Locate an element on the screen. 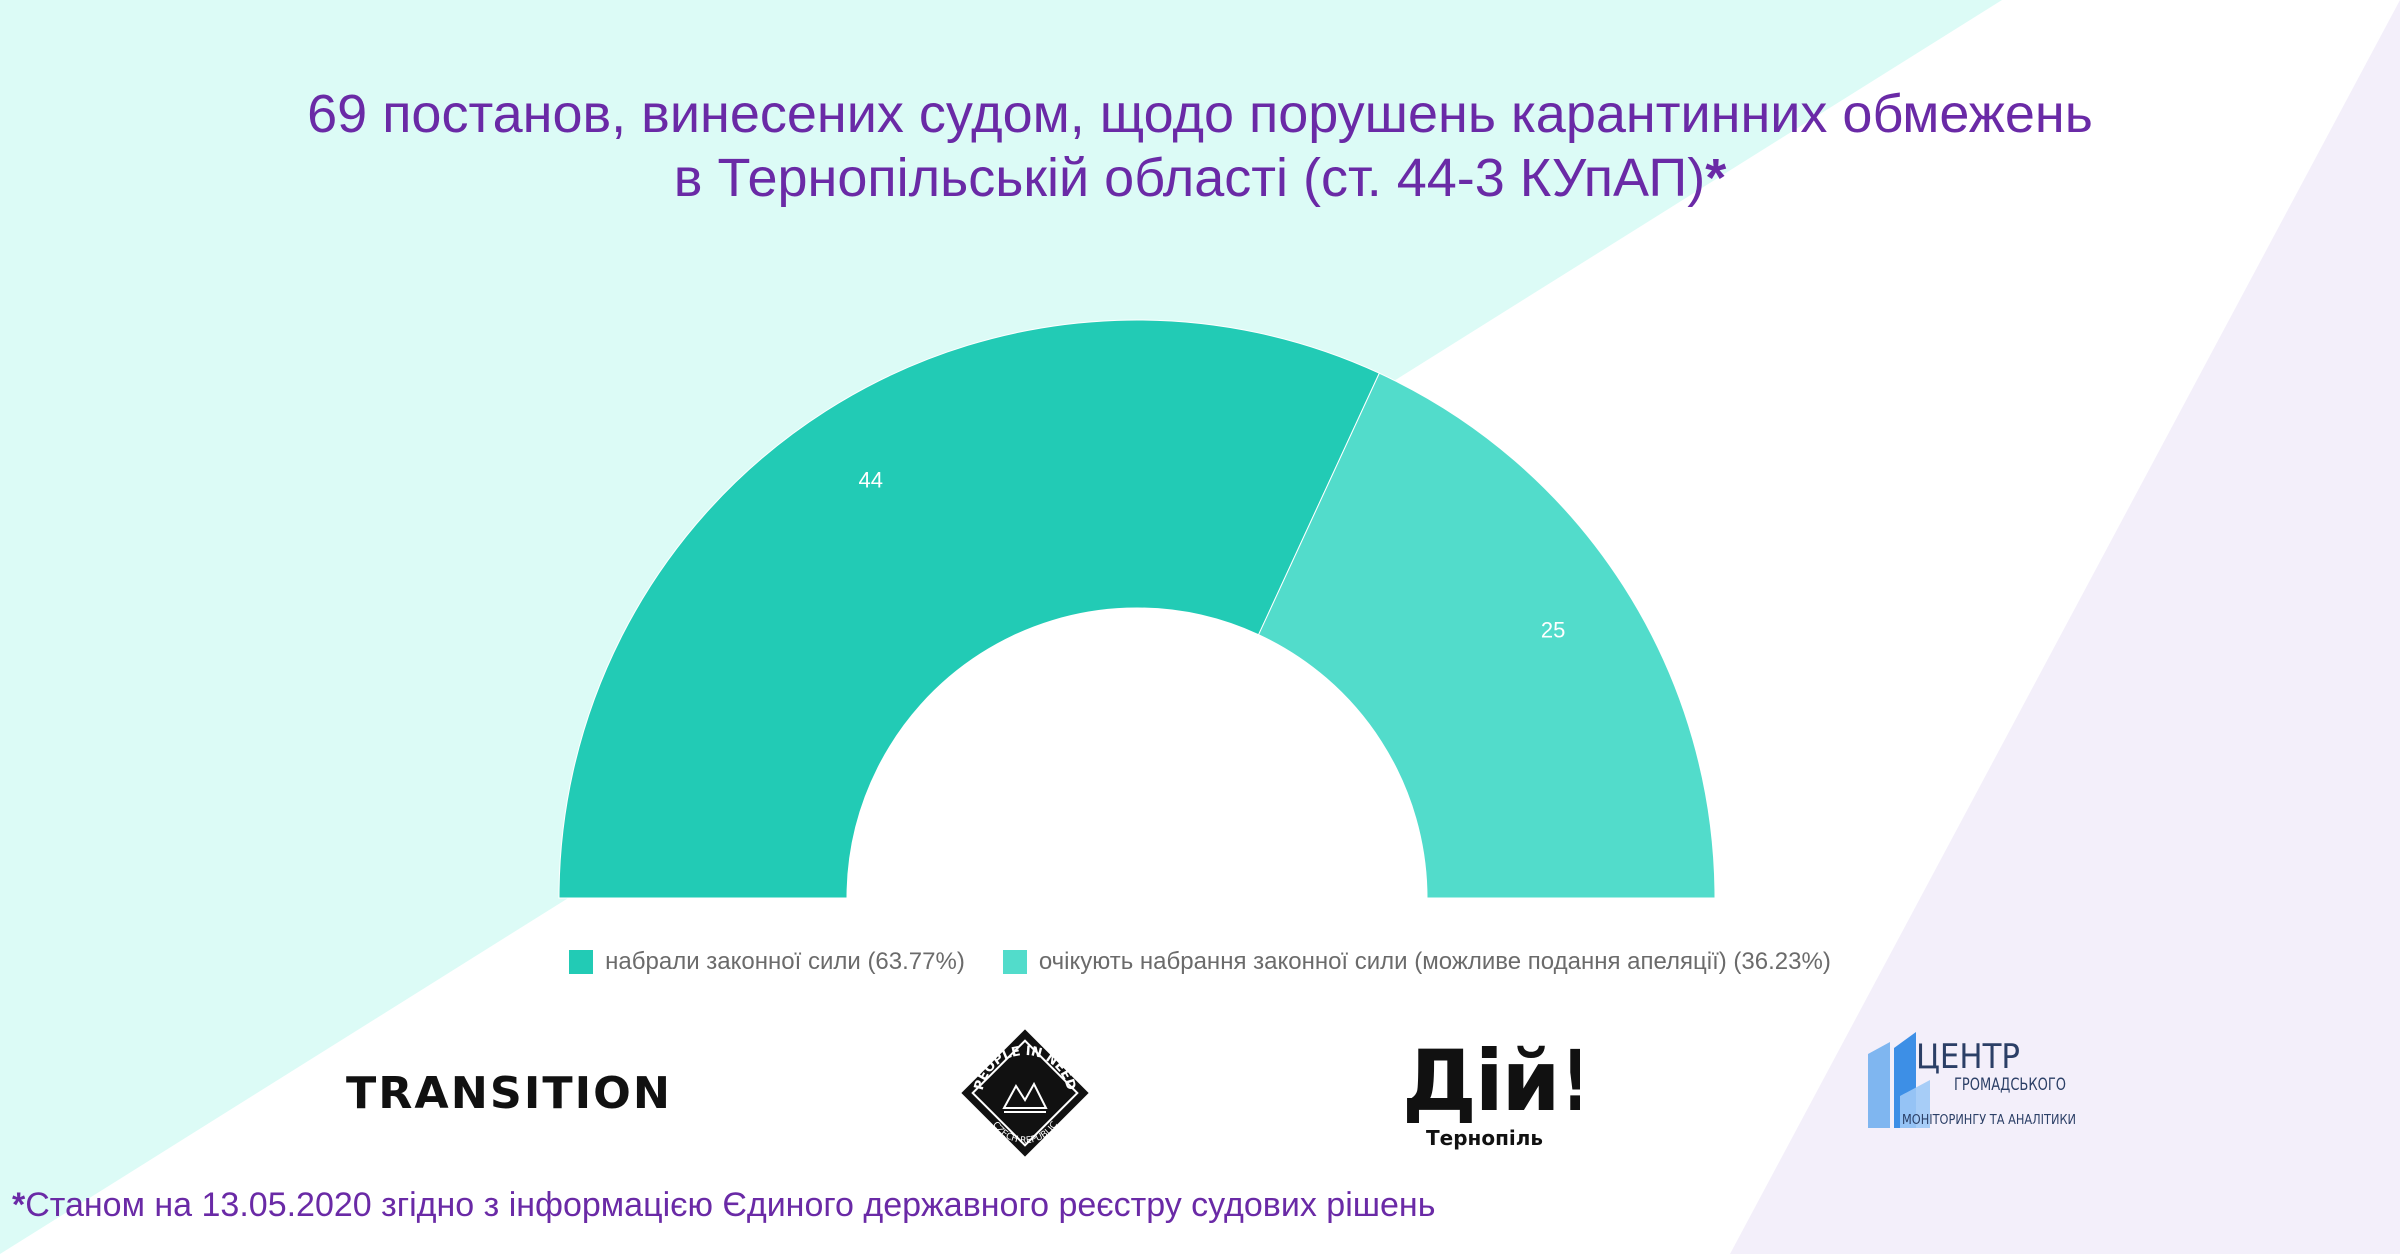 This screenshot has width=2400, height=1254. diy-logo-city: Тернопіль is located at coordinates (1484, 1138).